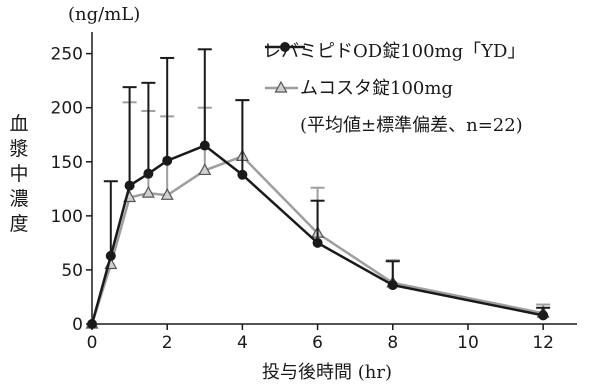  I want to click on legend-swatch-marker-reference, so click(281, 86).